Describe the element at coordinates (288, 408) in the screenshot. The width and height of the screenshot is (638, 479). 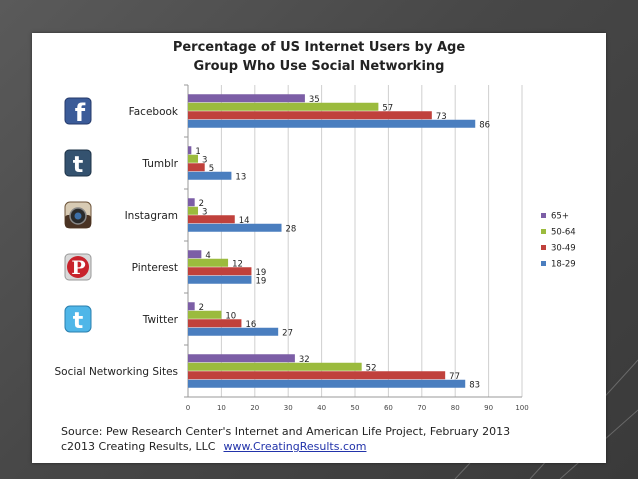
I see `x-tick-label: 30` at that location.